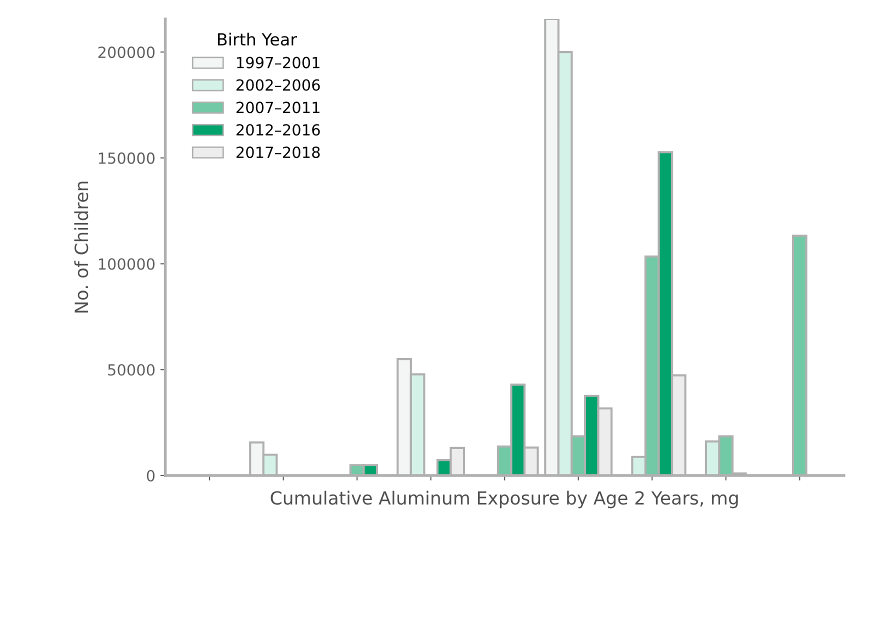 This screenshot has height=634, width=870. I want to click on legend-title: Birth Year, so click(258, 39).